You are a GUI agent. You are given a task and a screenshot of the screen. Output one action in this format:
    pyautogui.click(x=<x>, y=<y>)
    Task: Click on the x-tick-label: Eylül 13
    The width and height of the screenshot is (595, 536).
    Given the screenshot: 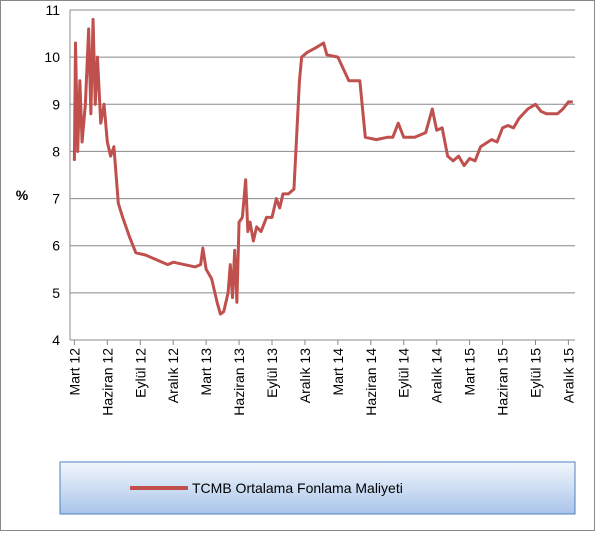 What is the action you would take?
    pyautogui.click(x=272, y=373)
    